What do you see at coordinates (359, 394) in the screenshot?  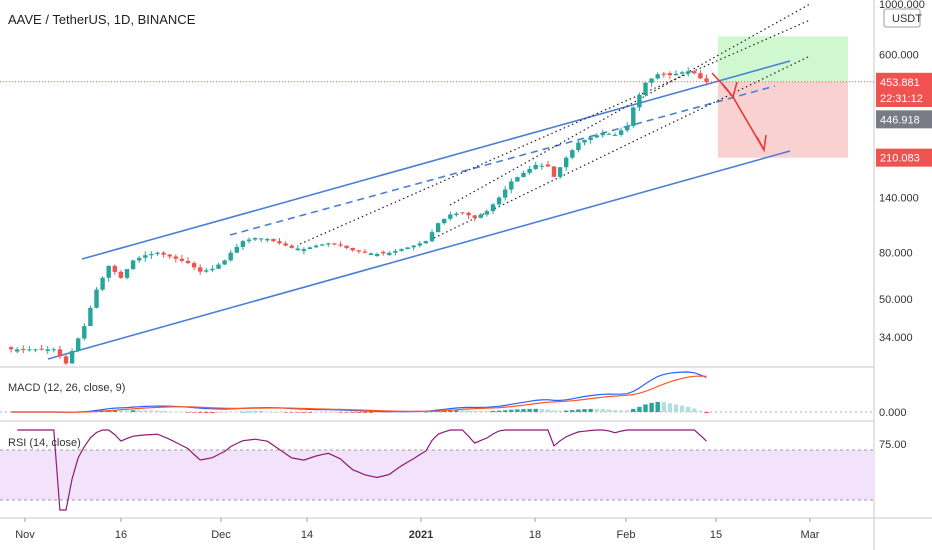 I see `signal-line` at bounding box center [359, 394].